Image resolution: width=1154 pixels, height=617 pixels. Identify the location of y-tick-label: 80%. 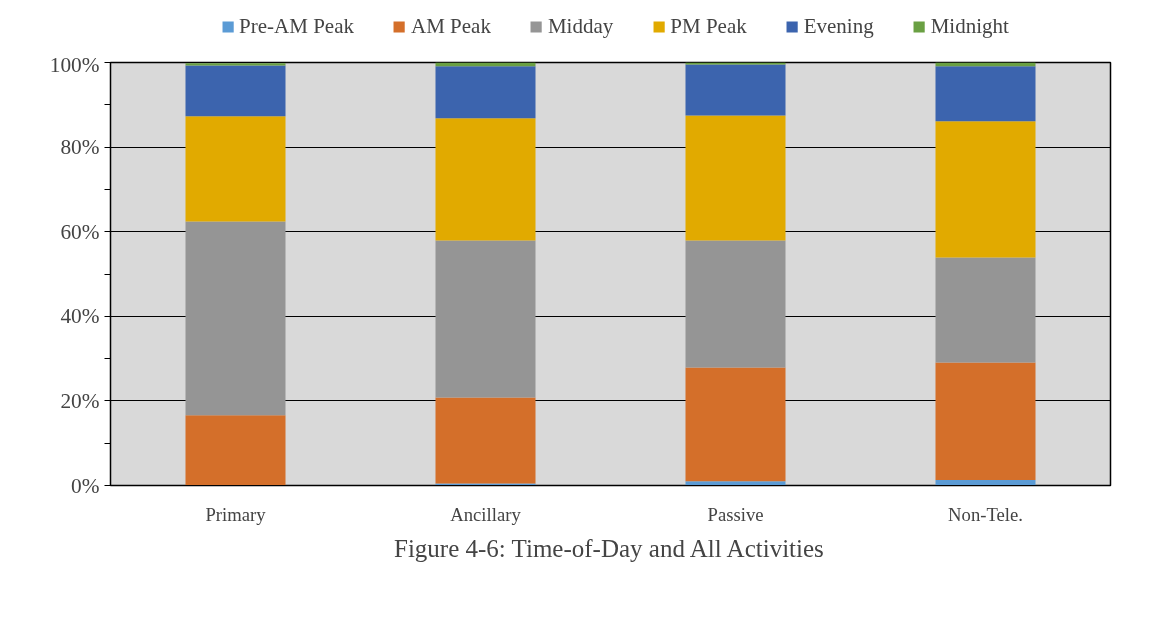
(80, 147).